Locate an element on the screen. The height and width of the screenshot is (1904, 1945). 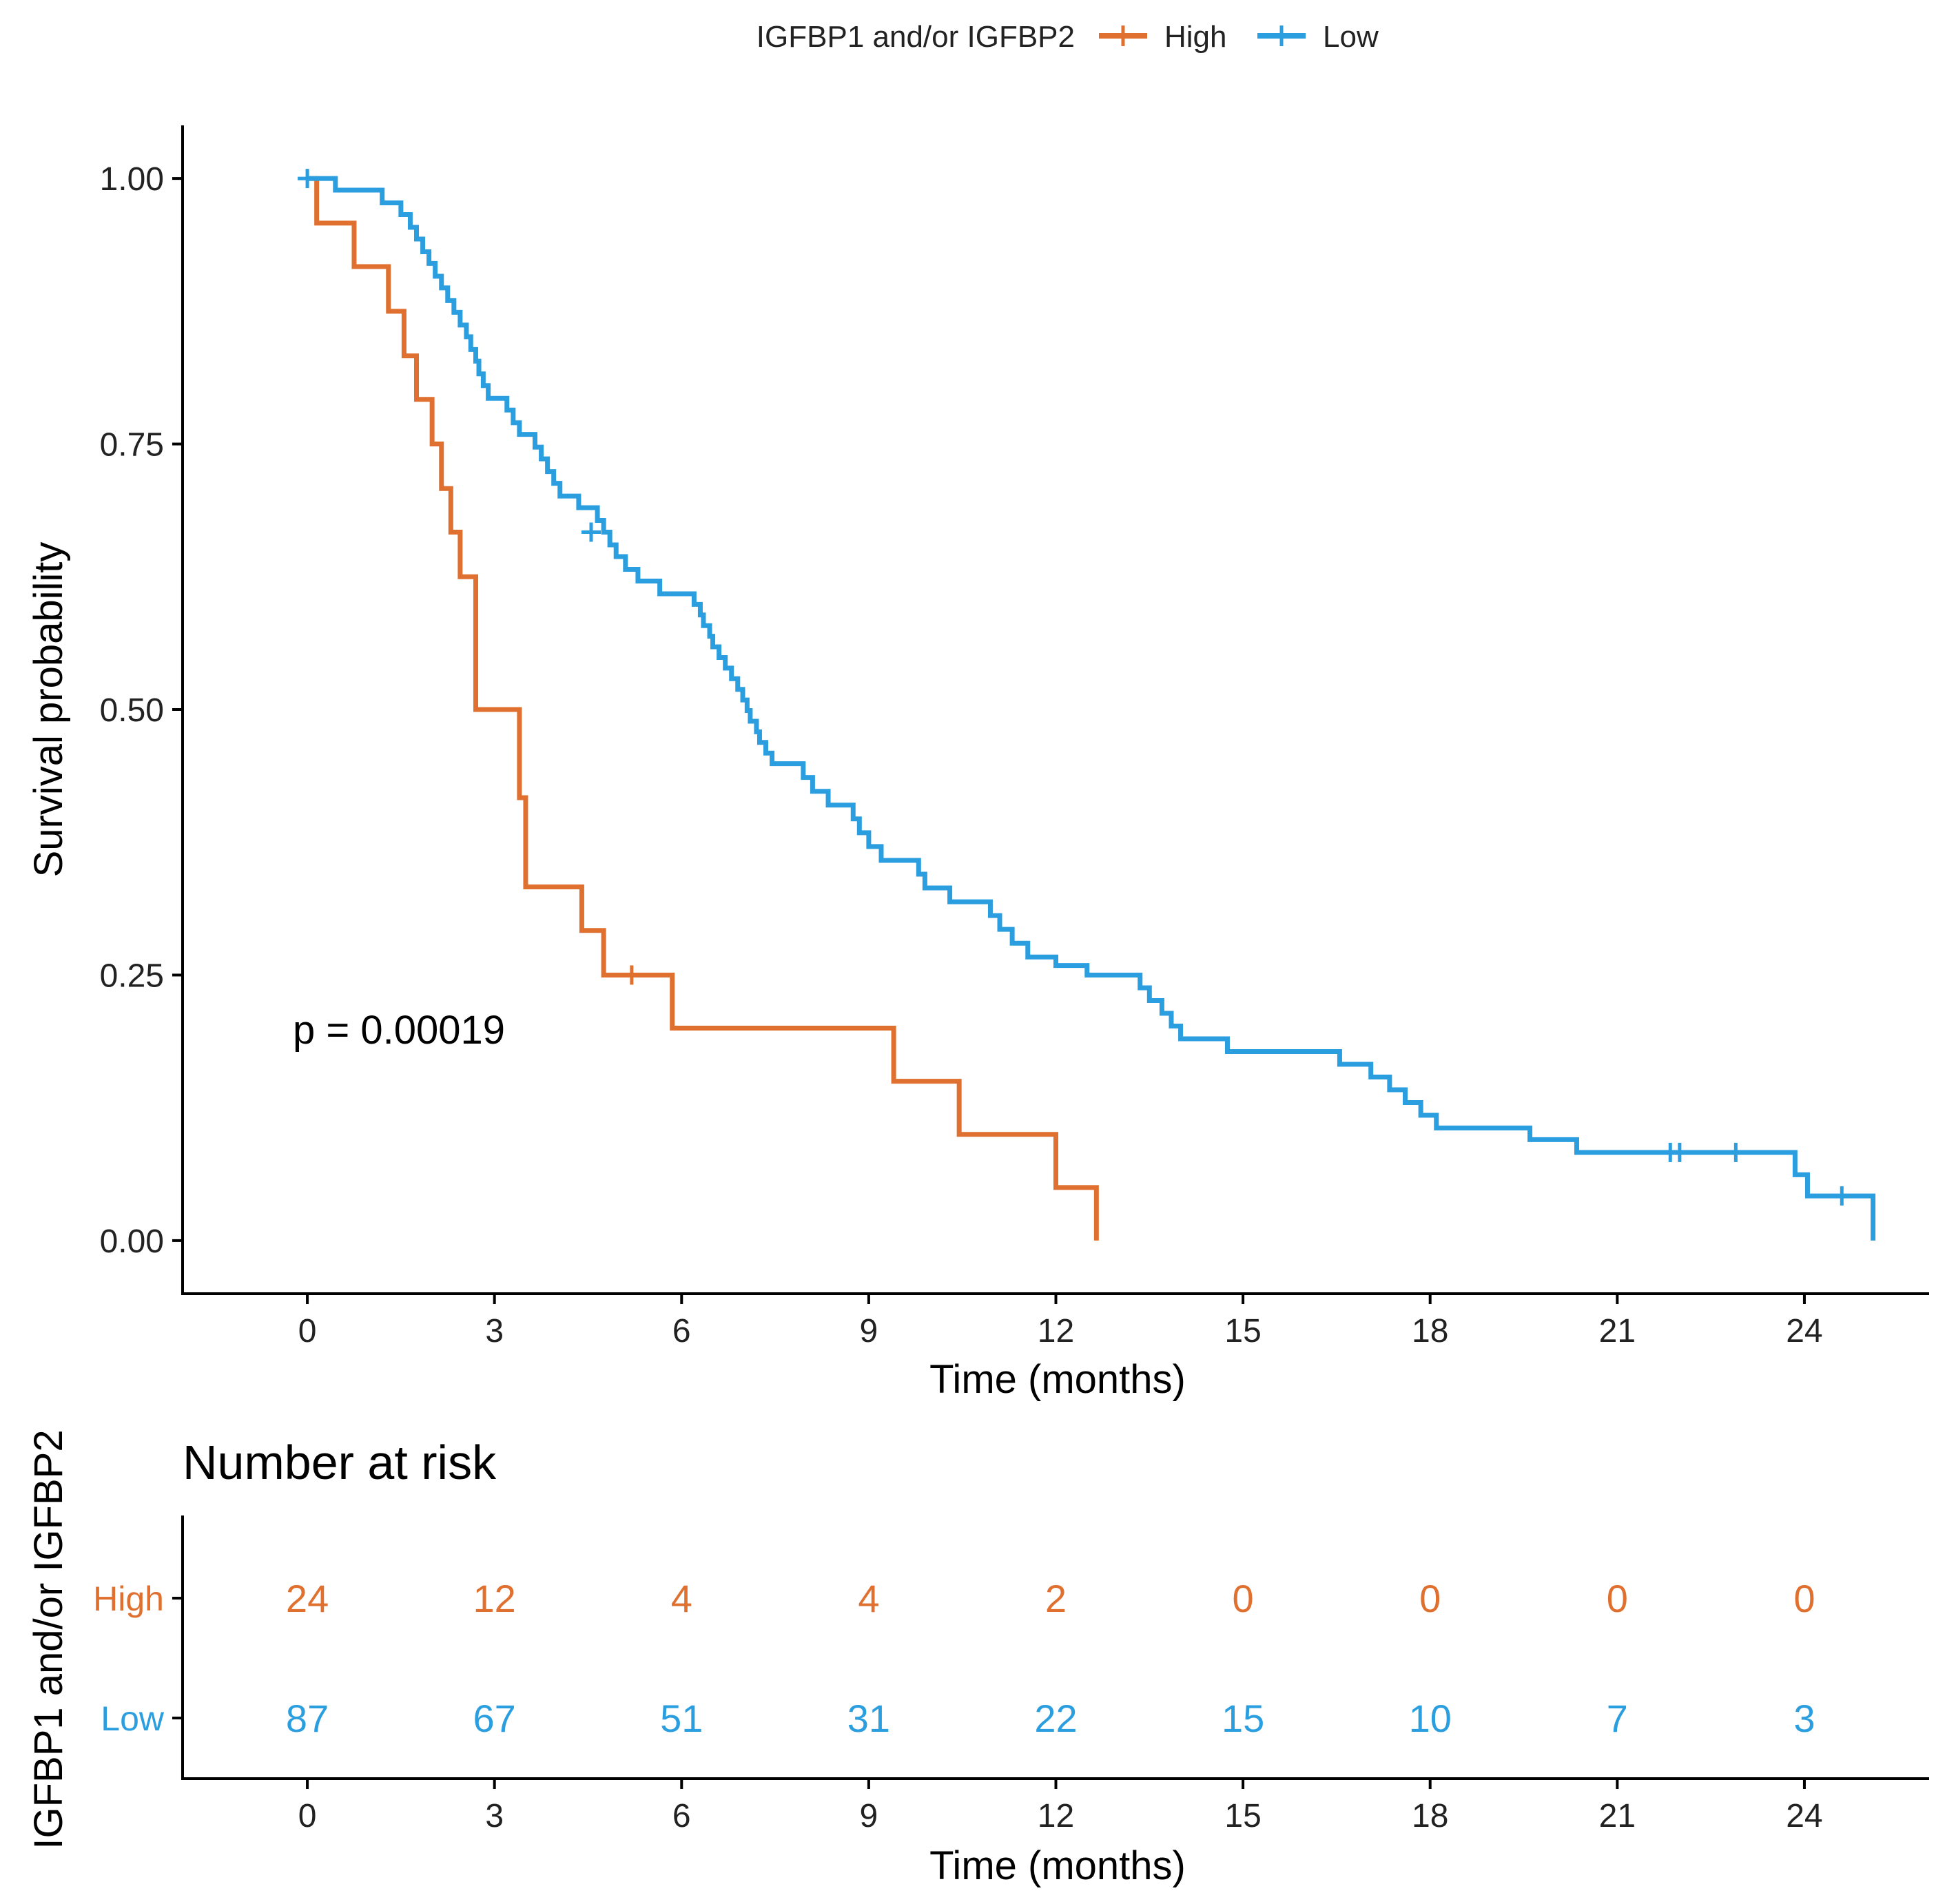
risk-cell: 51 is located at coordinates (681, 1718).